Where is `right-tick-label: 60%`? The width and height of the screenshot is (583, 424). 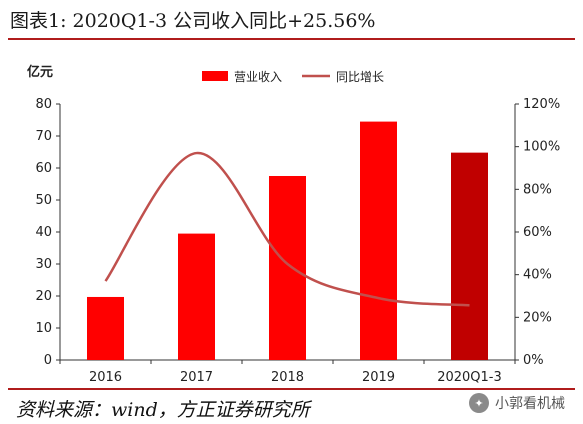
right-tick-label: 60% is located at coordinates (537, 232).